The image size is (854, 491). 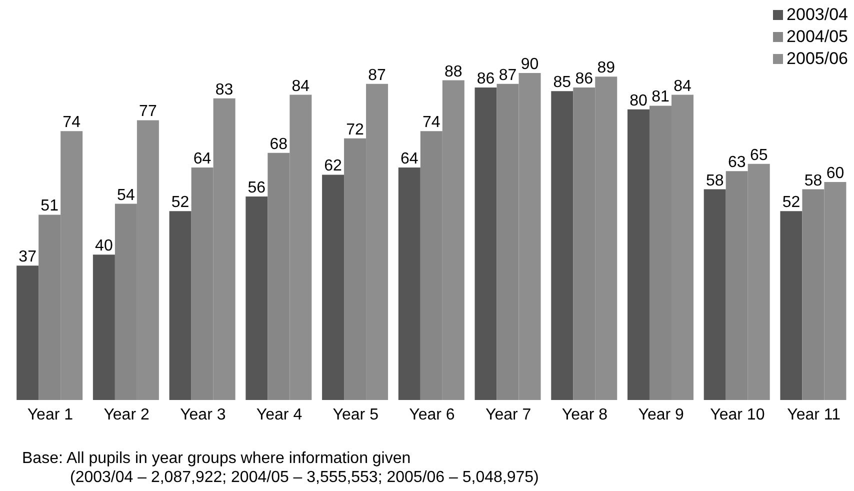 I want to click on data-label: 90, so click(x=529, y=64).